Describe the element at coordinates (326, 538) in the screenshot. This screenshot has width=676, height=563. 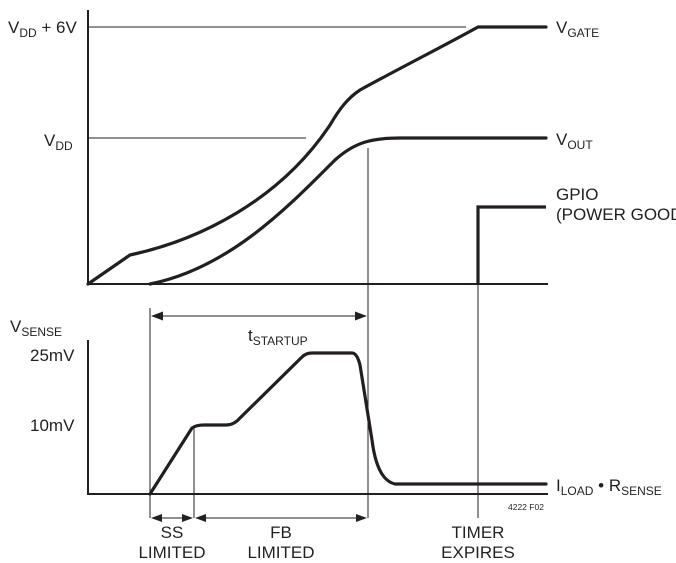
I see `phase-annotations: SS LIMITED FB LIMITED TIMER EXPIRES` at that location.